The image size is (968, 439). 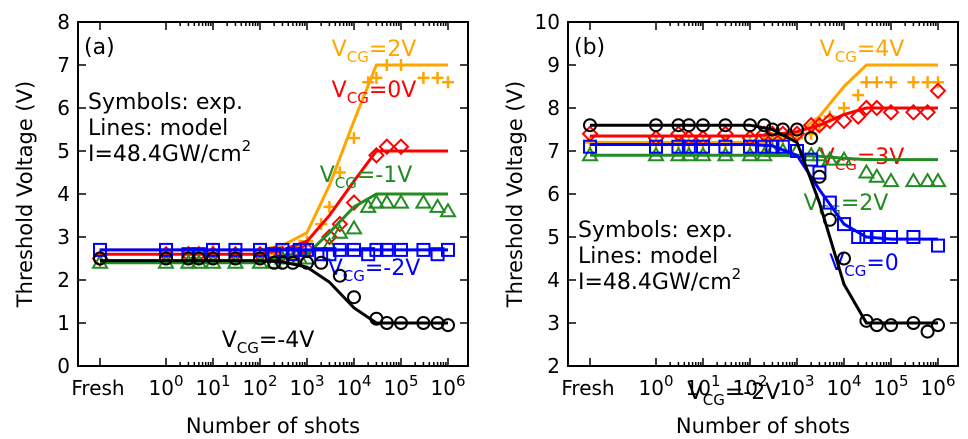 What do you see at coordinates (374, 51) in the screenshot?
I see `series-label: VCG=2V` at bounding box center [374, 51].